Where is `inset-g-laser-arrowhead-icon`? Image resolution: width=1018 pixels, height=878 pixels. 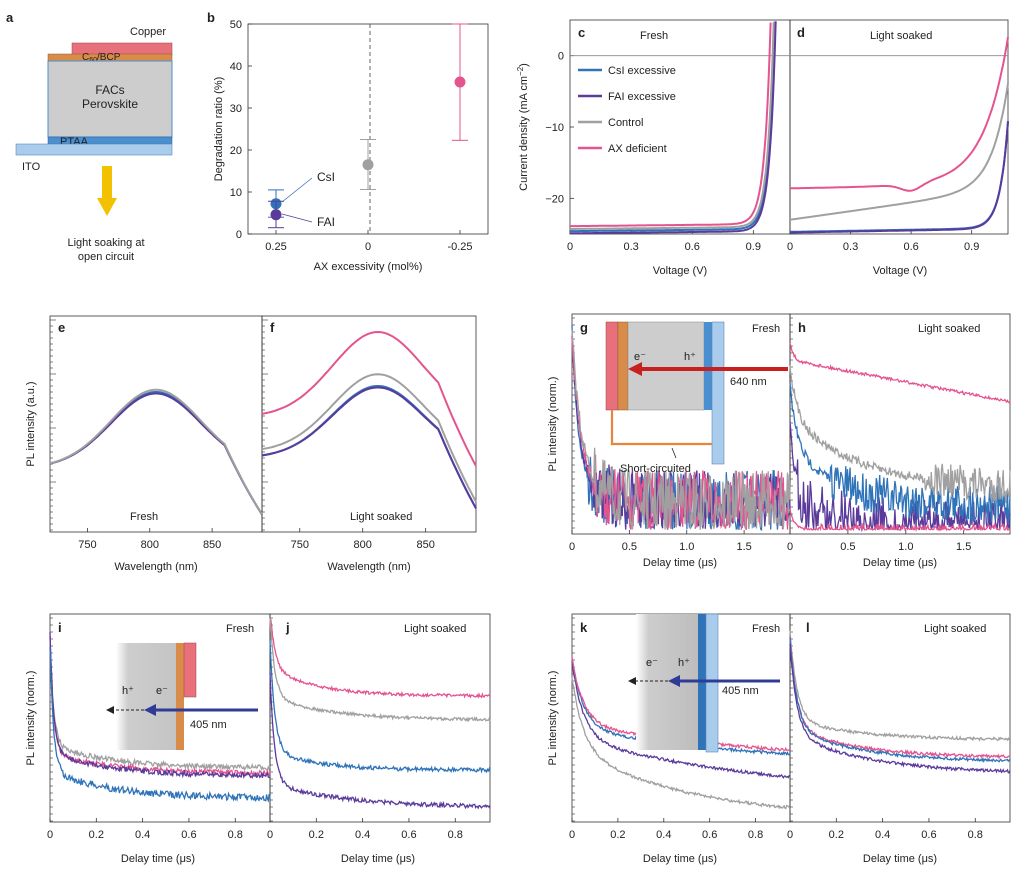 inset-g-laser-arrowhead-icon is located at coordinates (635, 369).